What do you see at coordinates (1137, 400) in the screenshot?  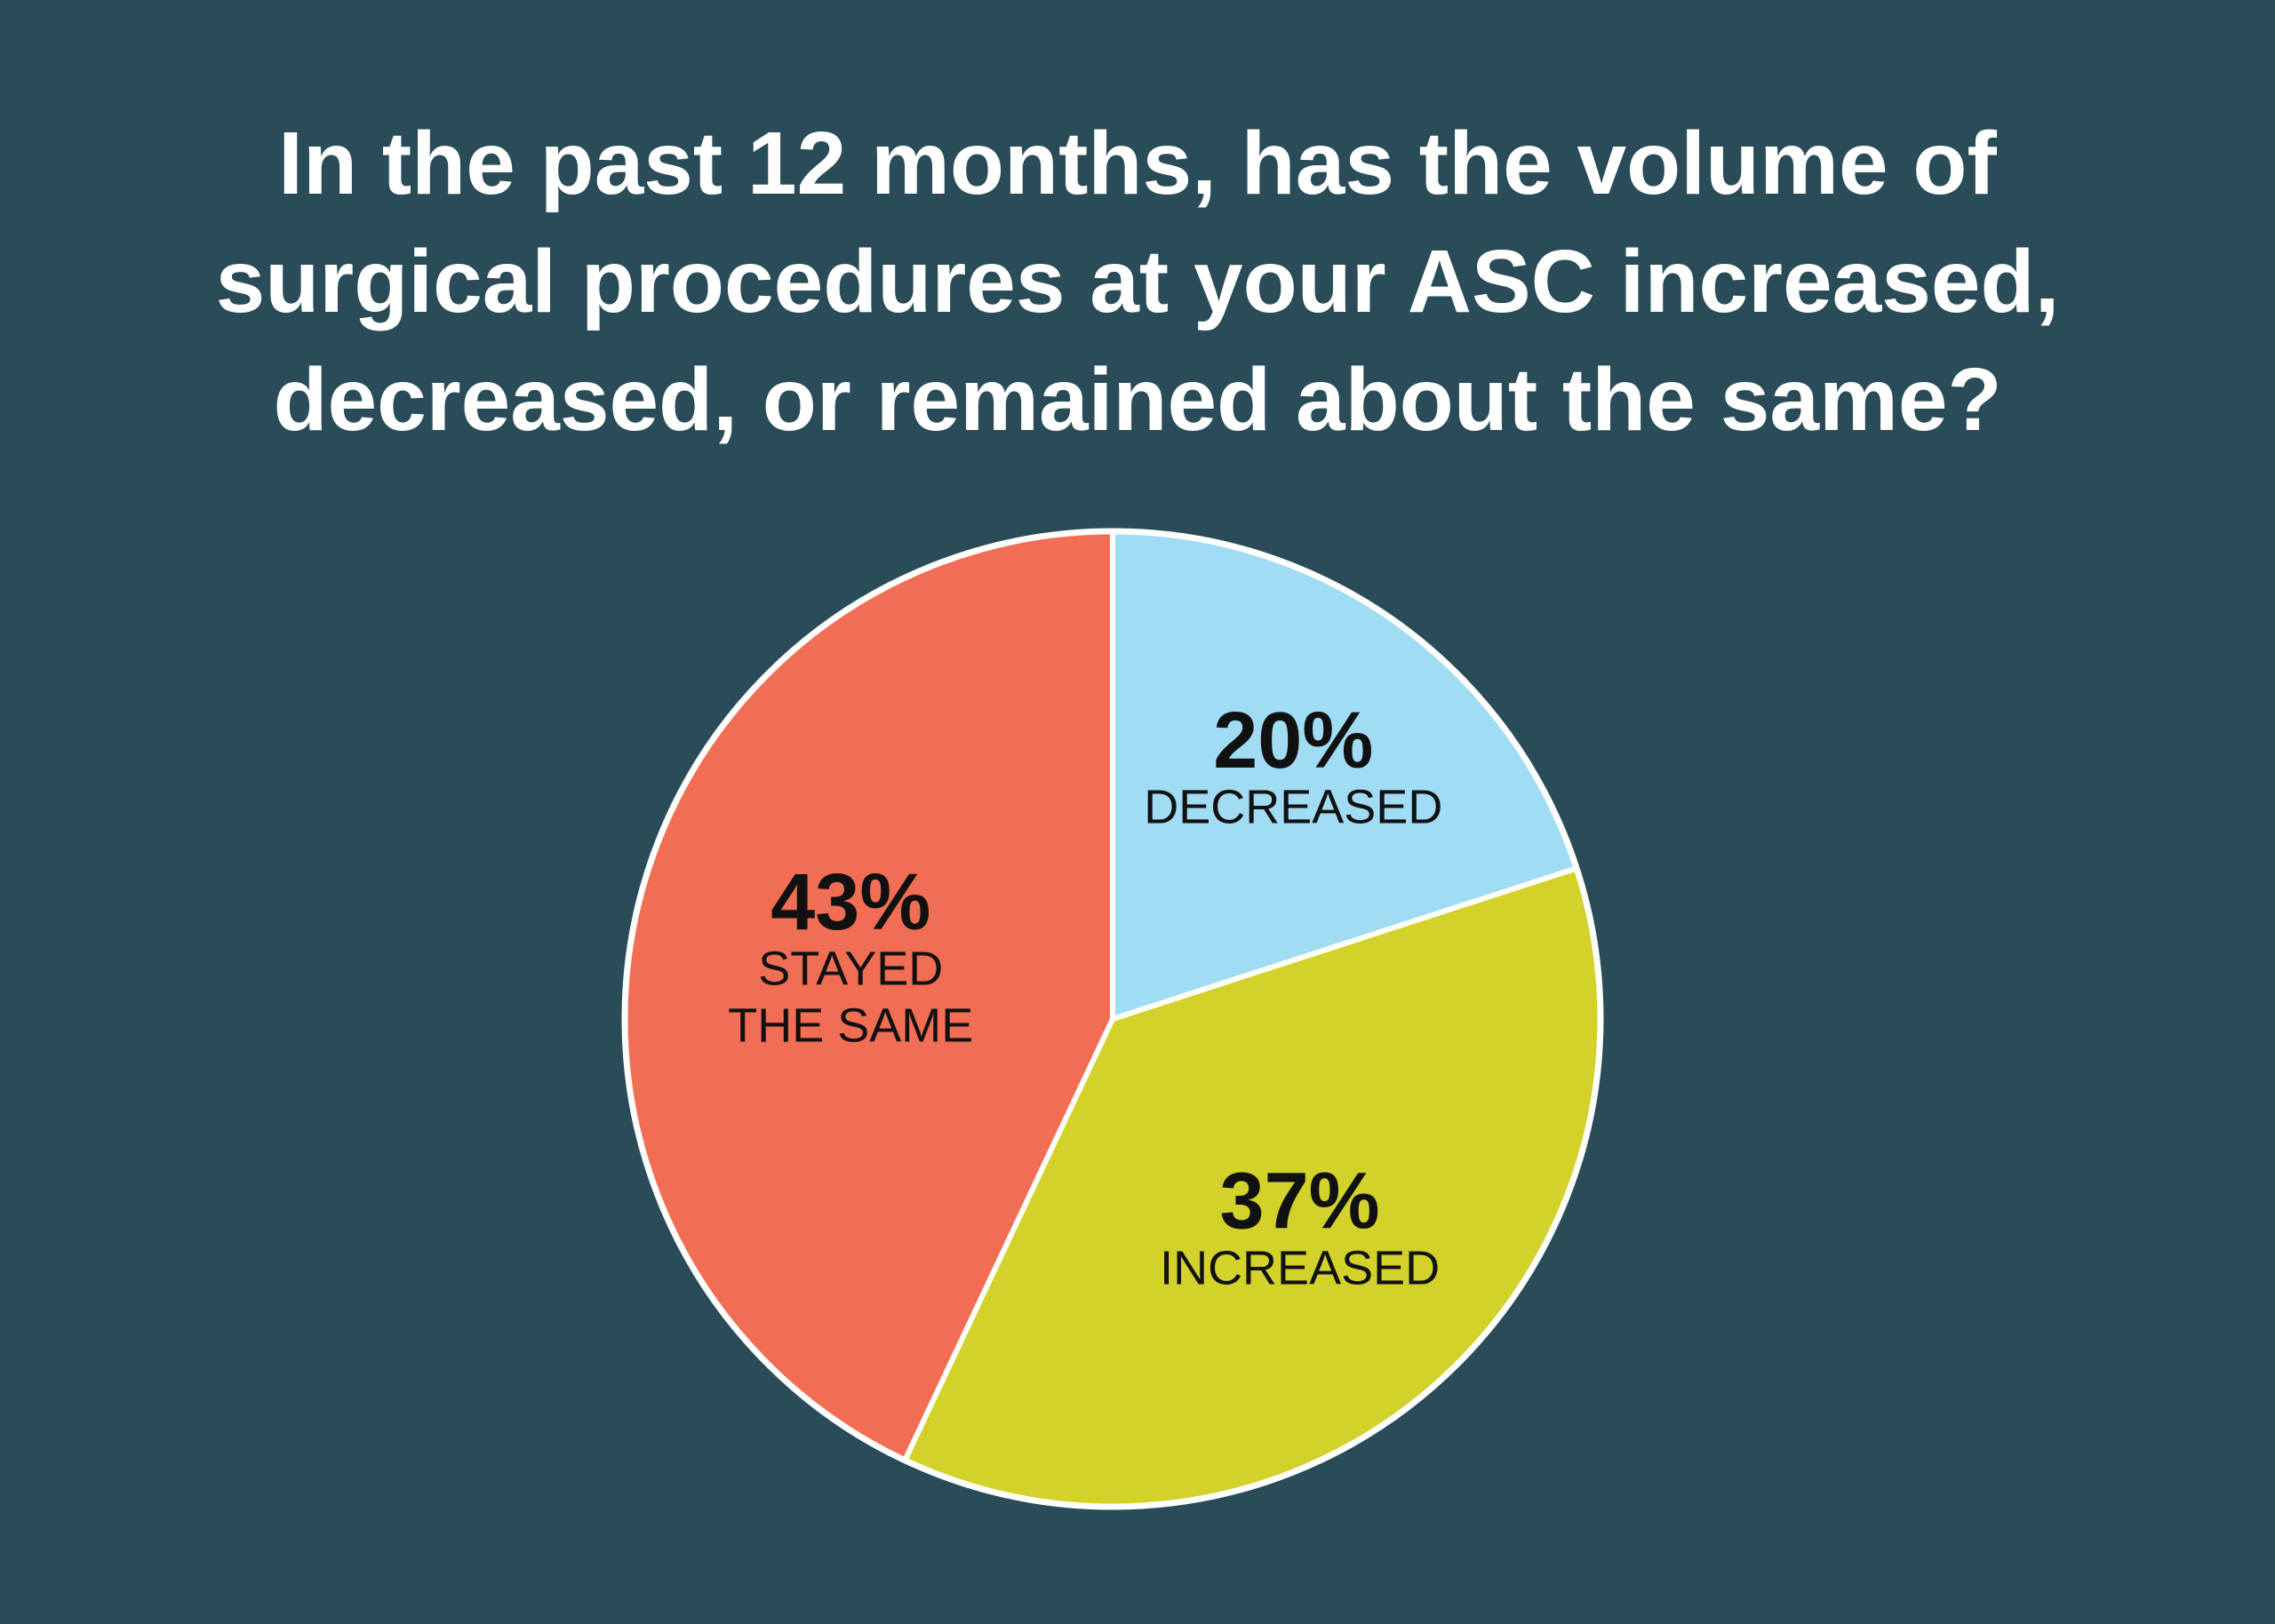 I see `chart-title-line-3: decreased, or remained about the same?` at bounding box center [1137, 400].